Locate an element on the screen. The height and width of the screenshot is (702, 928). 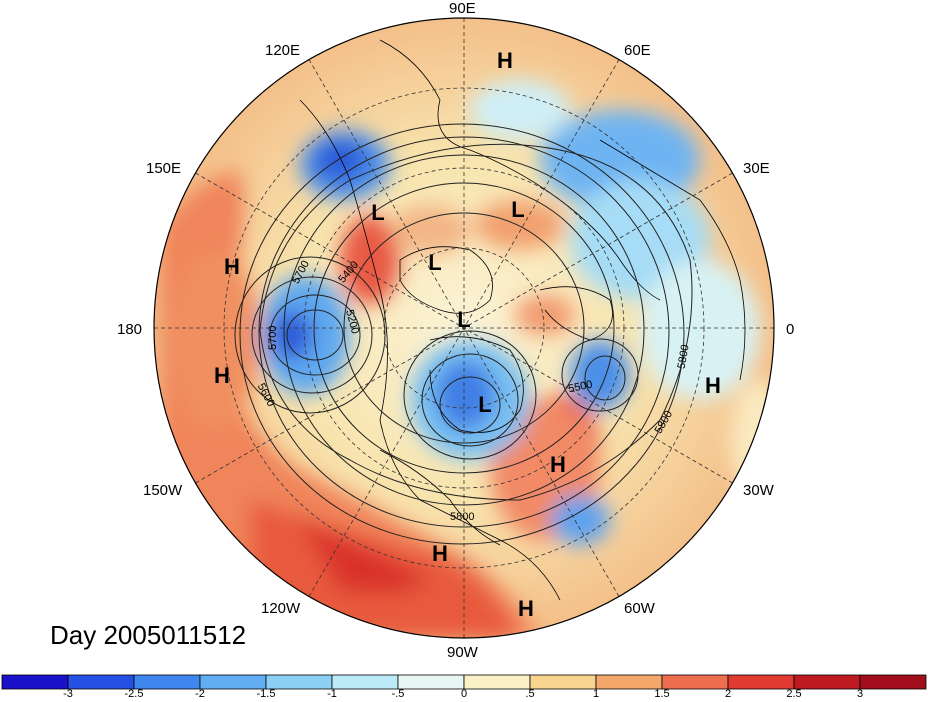
longitude-label-90e: 90E is located at coordinates (462, 8).